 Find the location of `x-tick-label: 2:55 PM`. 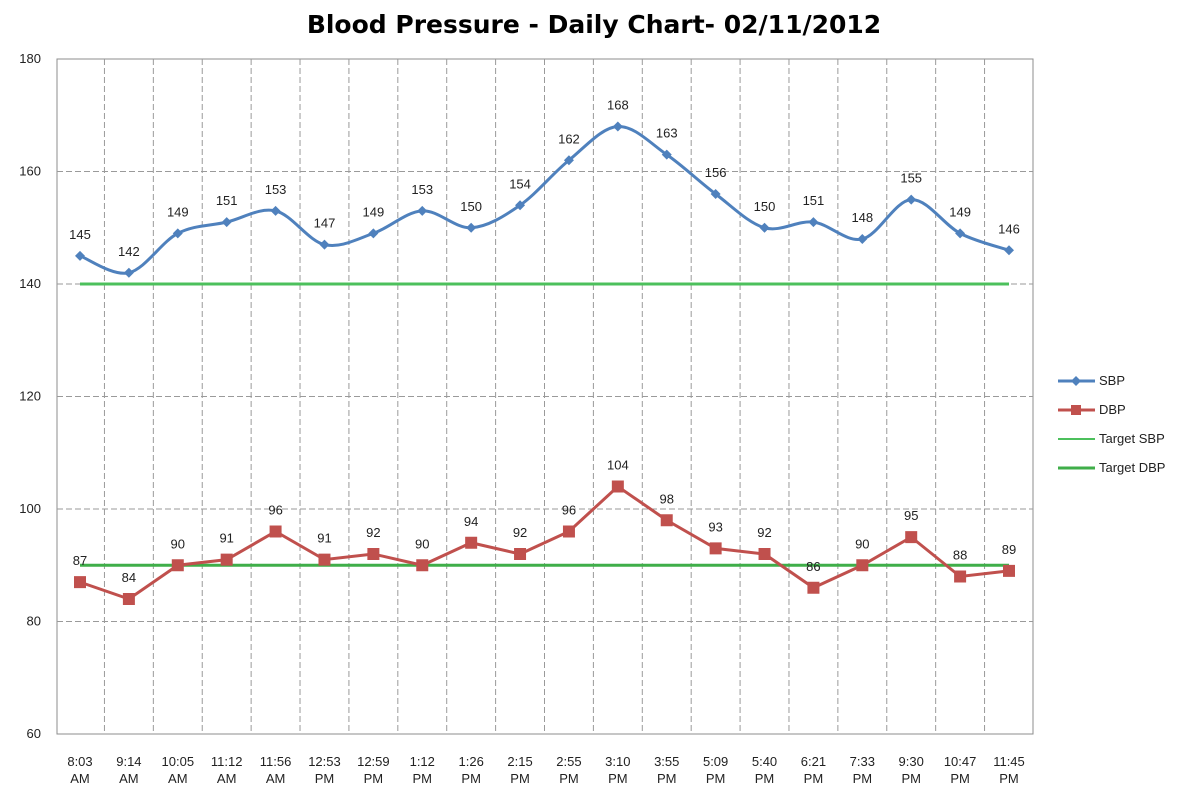

x-tick-label: 2:55 PM is located at coordinates (568, 770).